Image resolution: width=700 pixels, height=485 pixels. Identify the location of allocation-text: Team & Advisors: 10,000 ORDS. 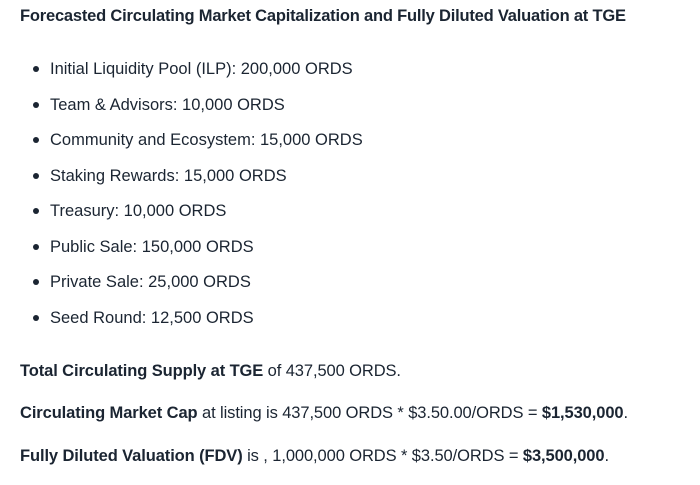
(167, 104).